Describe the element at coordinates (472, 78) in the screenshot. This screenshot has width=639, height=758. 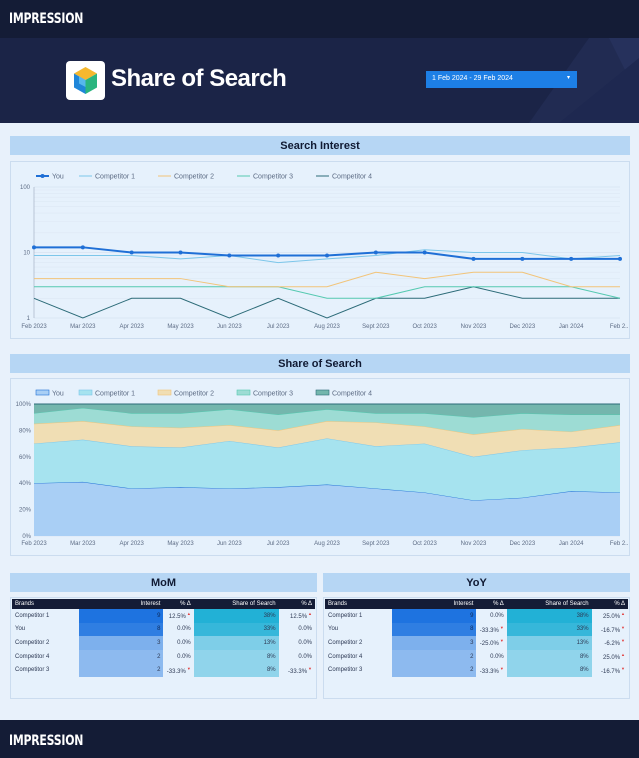
I see `date-range-value: 1 Feb 2024 - 29 Feb 2024` at that location.